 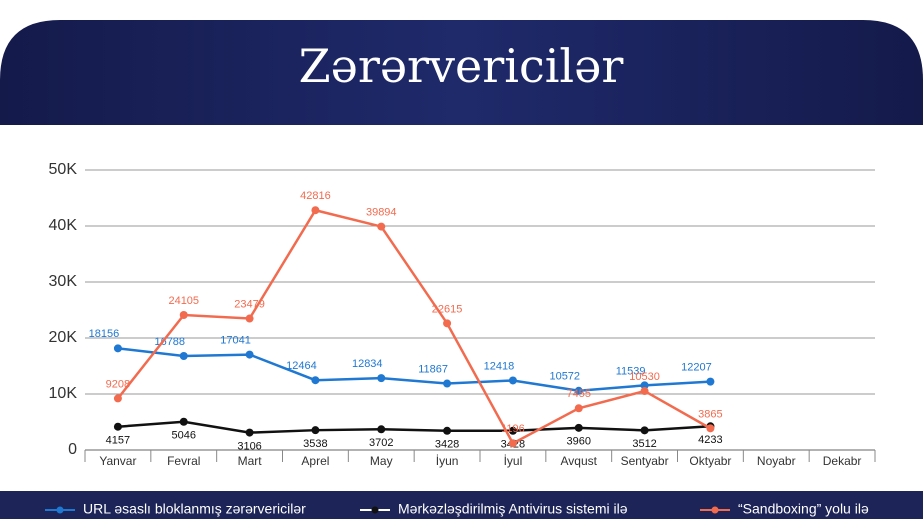 I want to click on x-tick-label: Fevral, so click(x=183, y=461).